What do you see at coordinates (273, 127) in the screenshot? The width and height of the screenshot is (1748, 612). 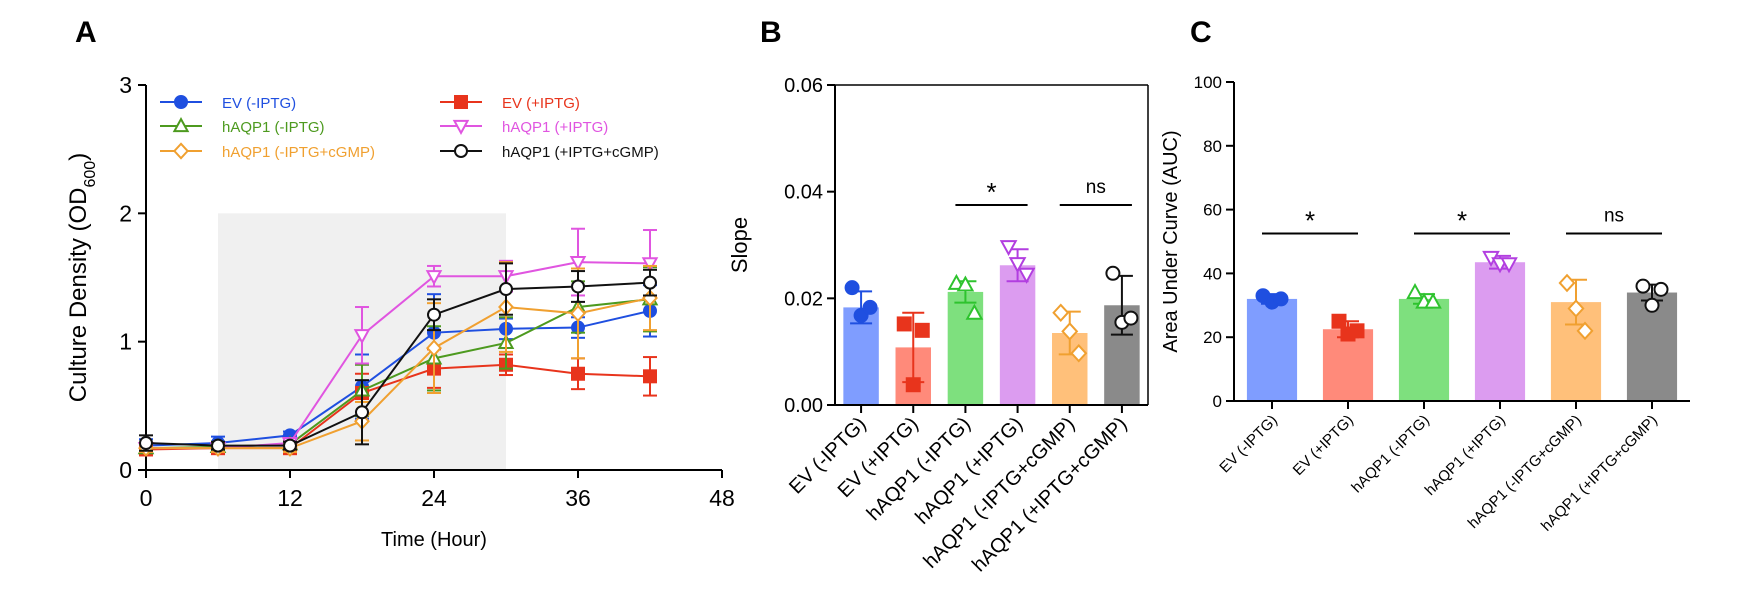 I see `legend-label: hAQP1 (-IPTG)` at bounding box center [273, 127].